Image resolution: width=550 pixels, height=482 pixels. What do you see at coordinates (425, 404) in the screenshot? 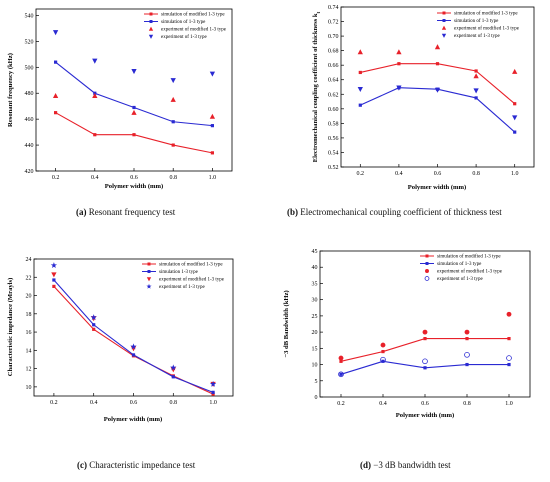
I see `x-tick-label: 0.6` at bounding box center [425, 404].